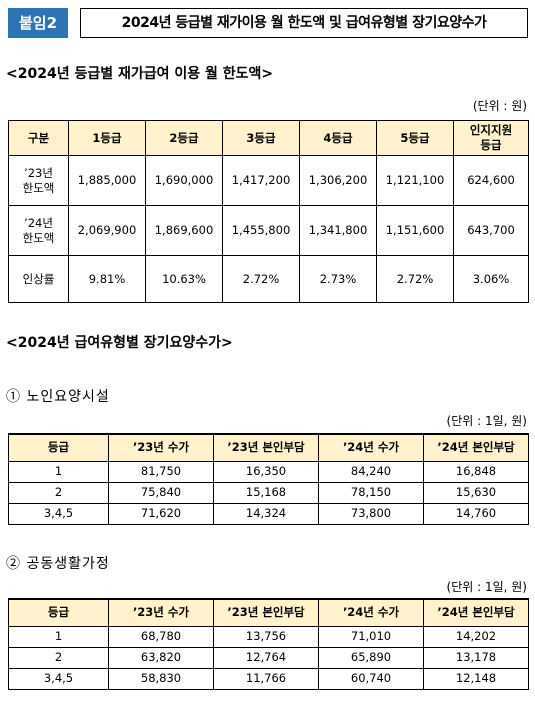 The width and height of the screenshot is (535, 701). Describe the element at coordinates (371, 678) in the screenshot. I see `cell: 60,740` at that location.